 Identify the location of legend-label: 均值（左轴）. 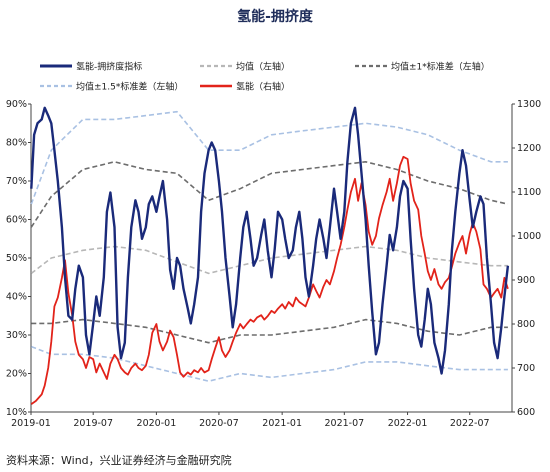
(263, 67).